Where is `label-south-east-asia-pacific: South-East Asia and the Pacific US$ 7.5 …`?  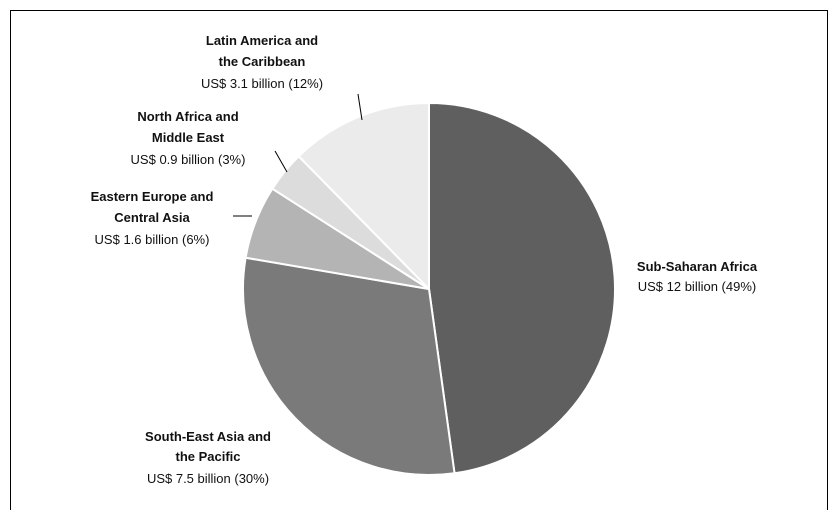
label-south-east-asia-pacific: South-East Asia and the Pacific US$ 7.5 … is located at coordinates (208, 457).